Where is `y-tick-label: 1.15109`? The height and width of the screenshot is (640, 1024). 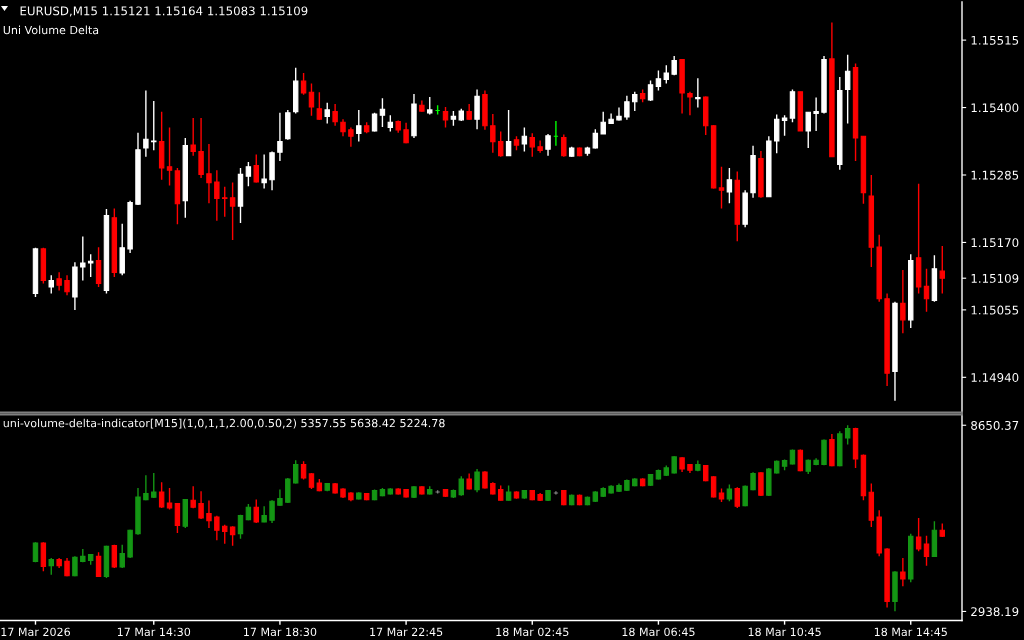
y-tick-label: 1.15109 is located at coordinates (995, 278).